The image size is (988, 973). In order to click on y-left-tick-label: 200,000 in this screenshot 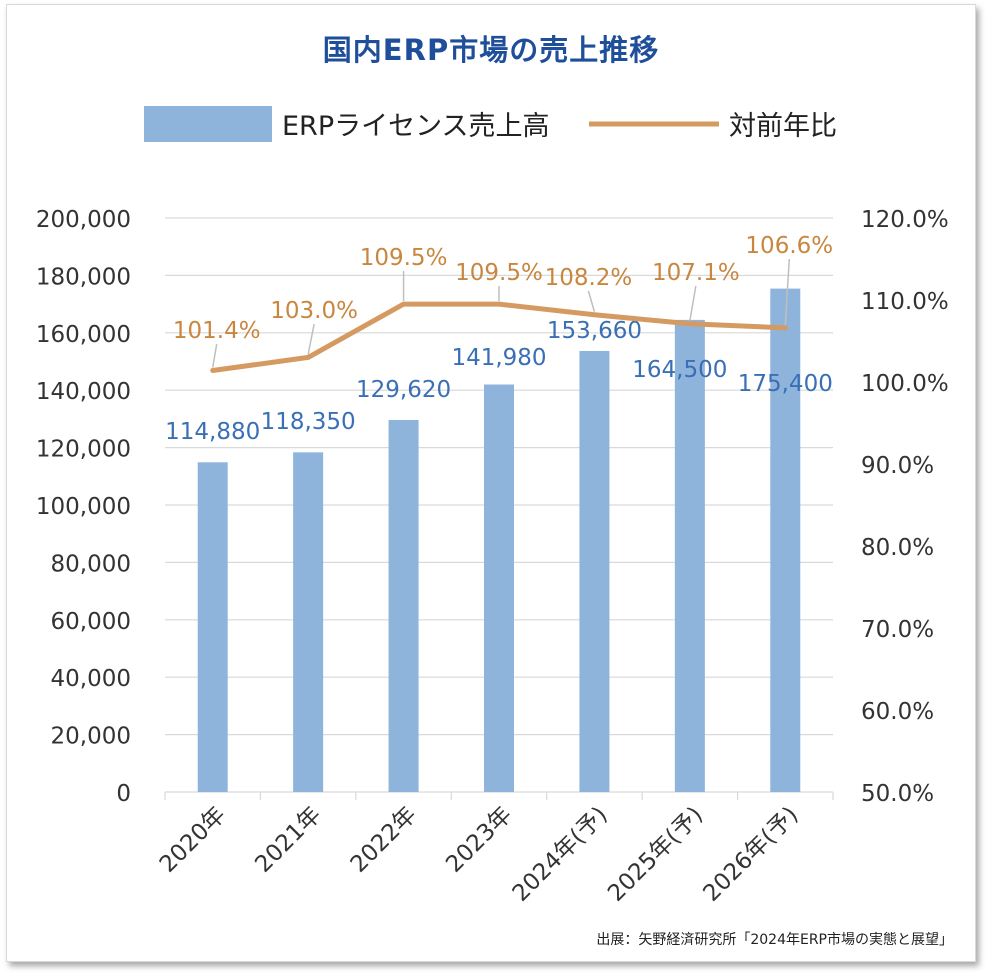, I will do `click(83, 220)`.